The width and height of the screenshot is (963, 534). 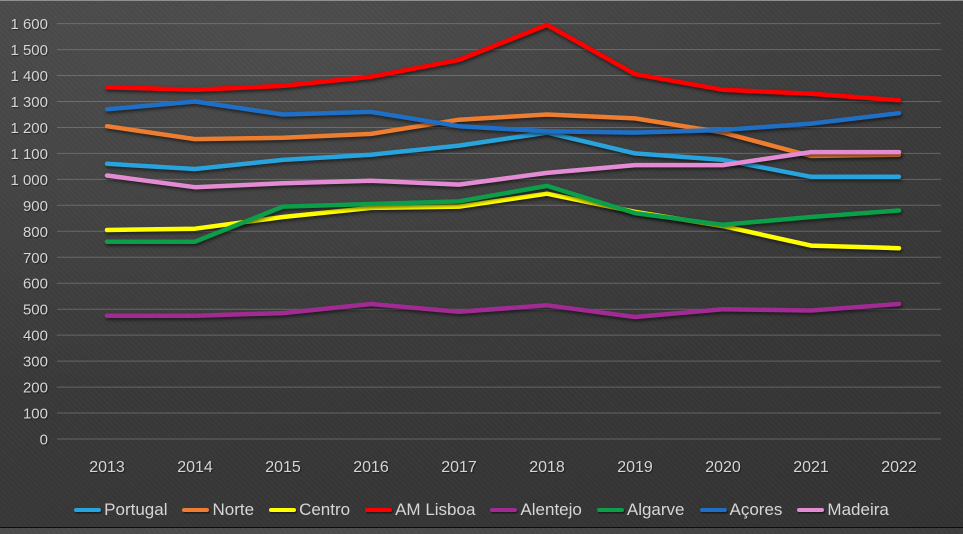 What do you see at coordinates (503, 169) in the screenshot?
I see `series-line-madeira` at bounding box center [503, 169].